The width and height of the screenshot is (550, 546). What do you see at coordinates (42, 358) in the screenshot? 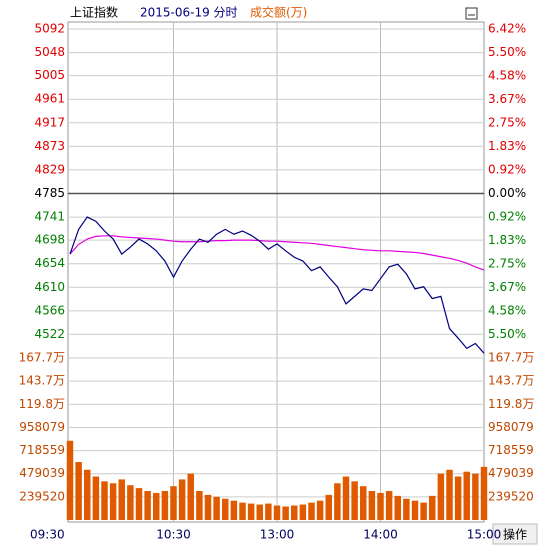
I see `y-tick-label: 167.7万` at bounding box center [42, 358].